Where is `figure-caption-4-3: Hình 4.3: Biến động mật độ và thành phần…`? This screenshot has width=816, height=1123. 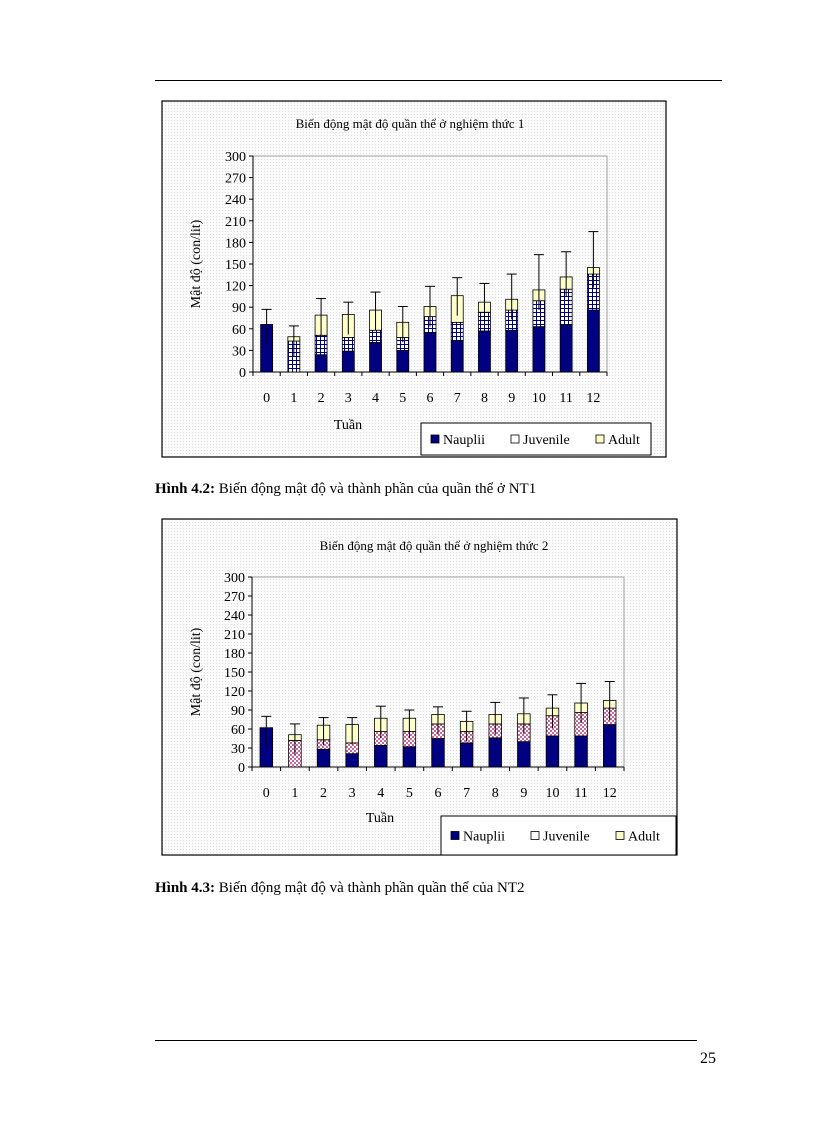 figure-caption-4-3: Hình 4.3: Biến động mật độ và thành phần… is located at coordinates (340, 888).